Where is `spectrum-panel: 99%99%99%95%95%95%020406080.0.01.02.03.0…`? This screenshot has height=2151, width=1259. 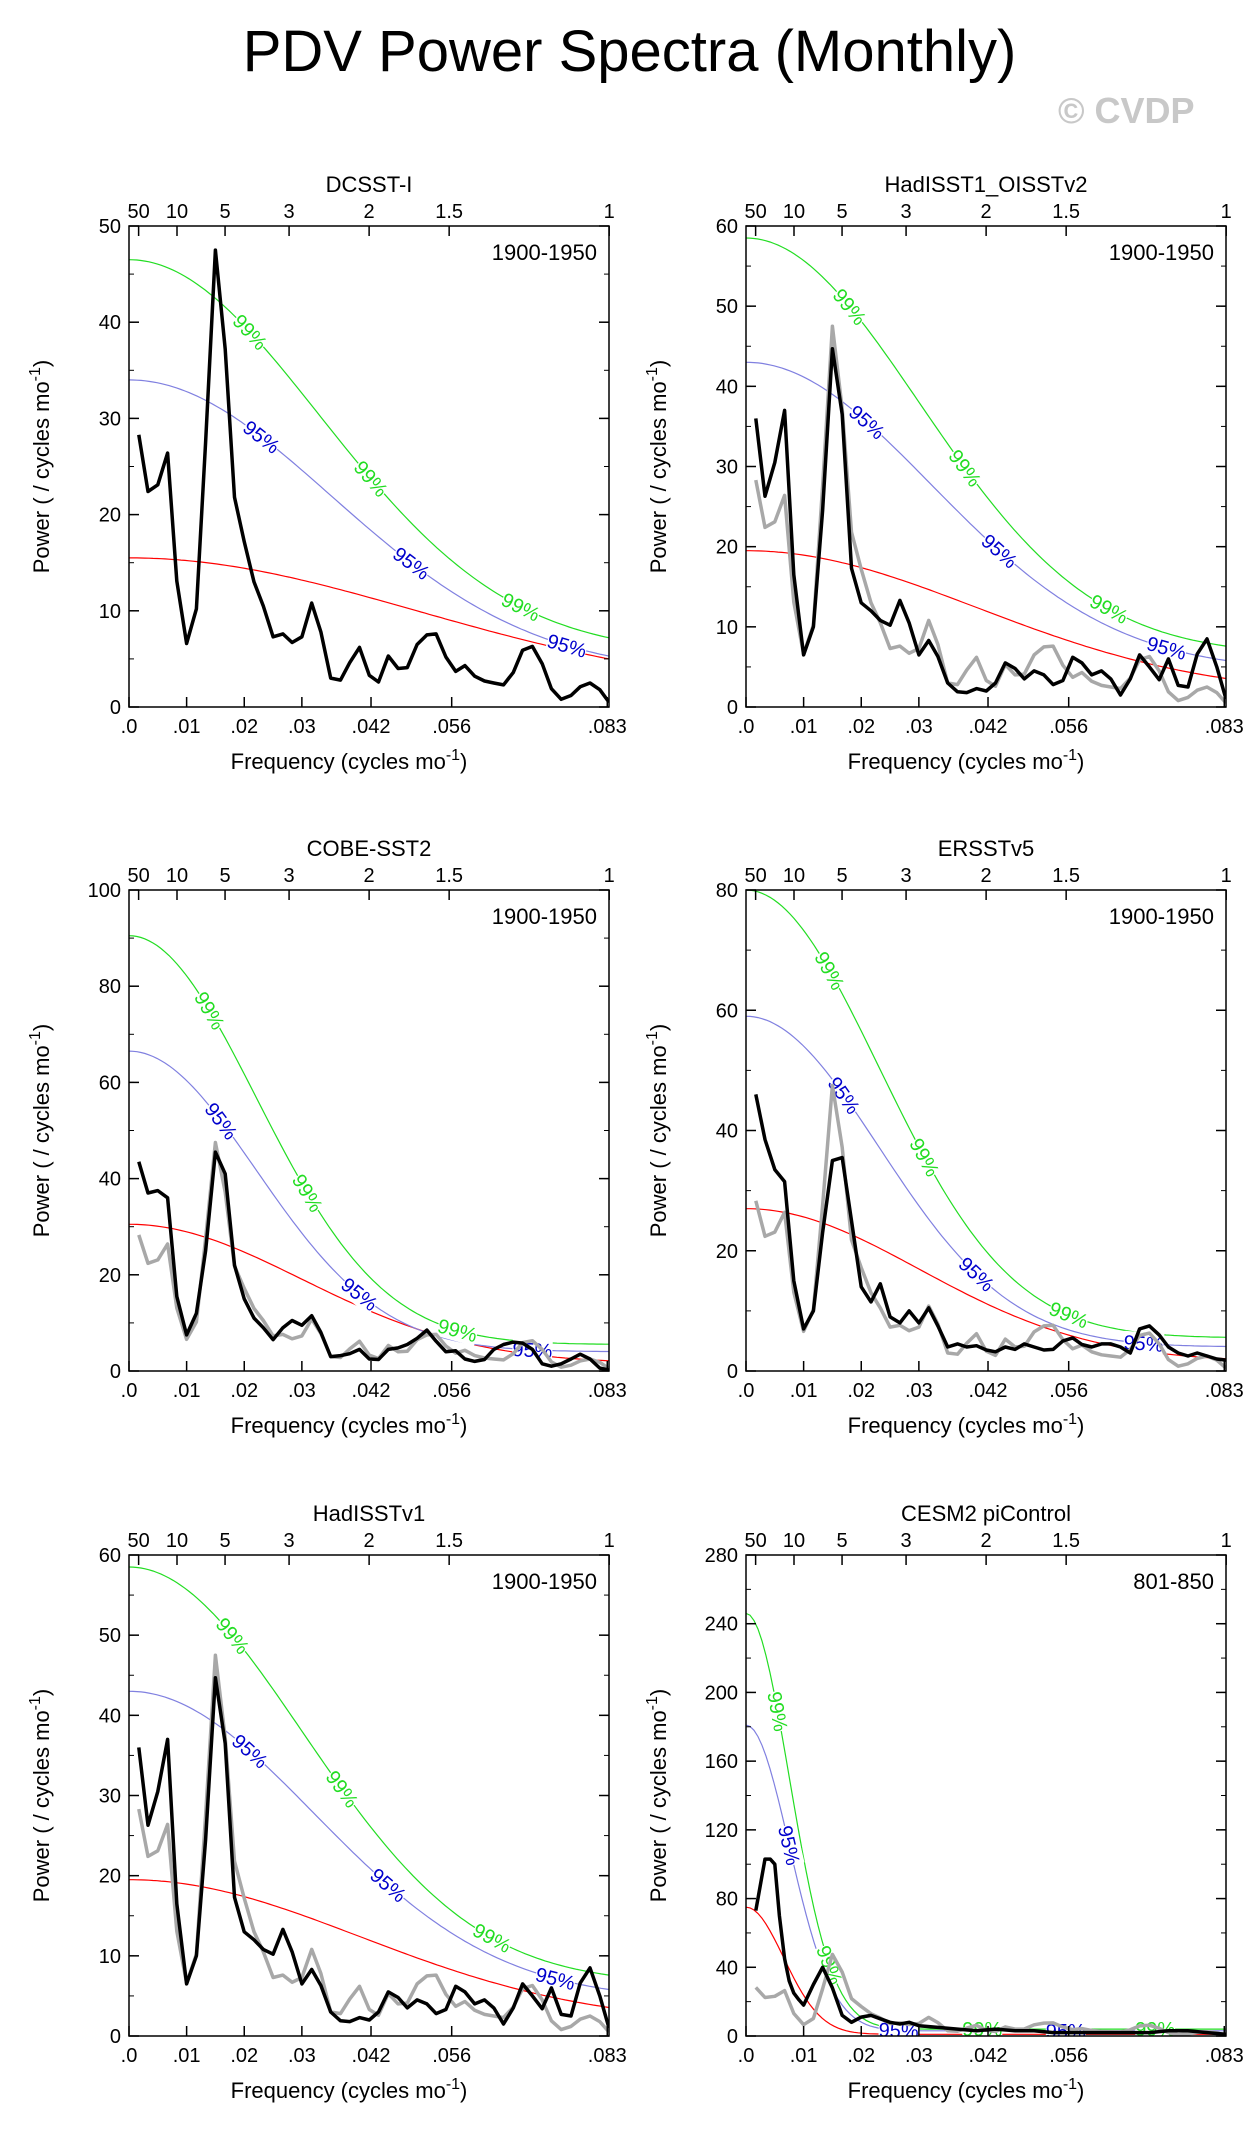
spectrum-panel: 99%99%99%95%95%95%020406080.0.01.02.03.0… is located at coordinates (944, 1137).